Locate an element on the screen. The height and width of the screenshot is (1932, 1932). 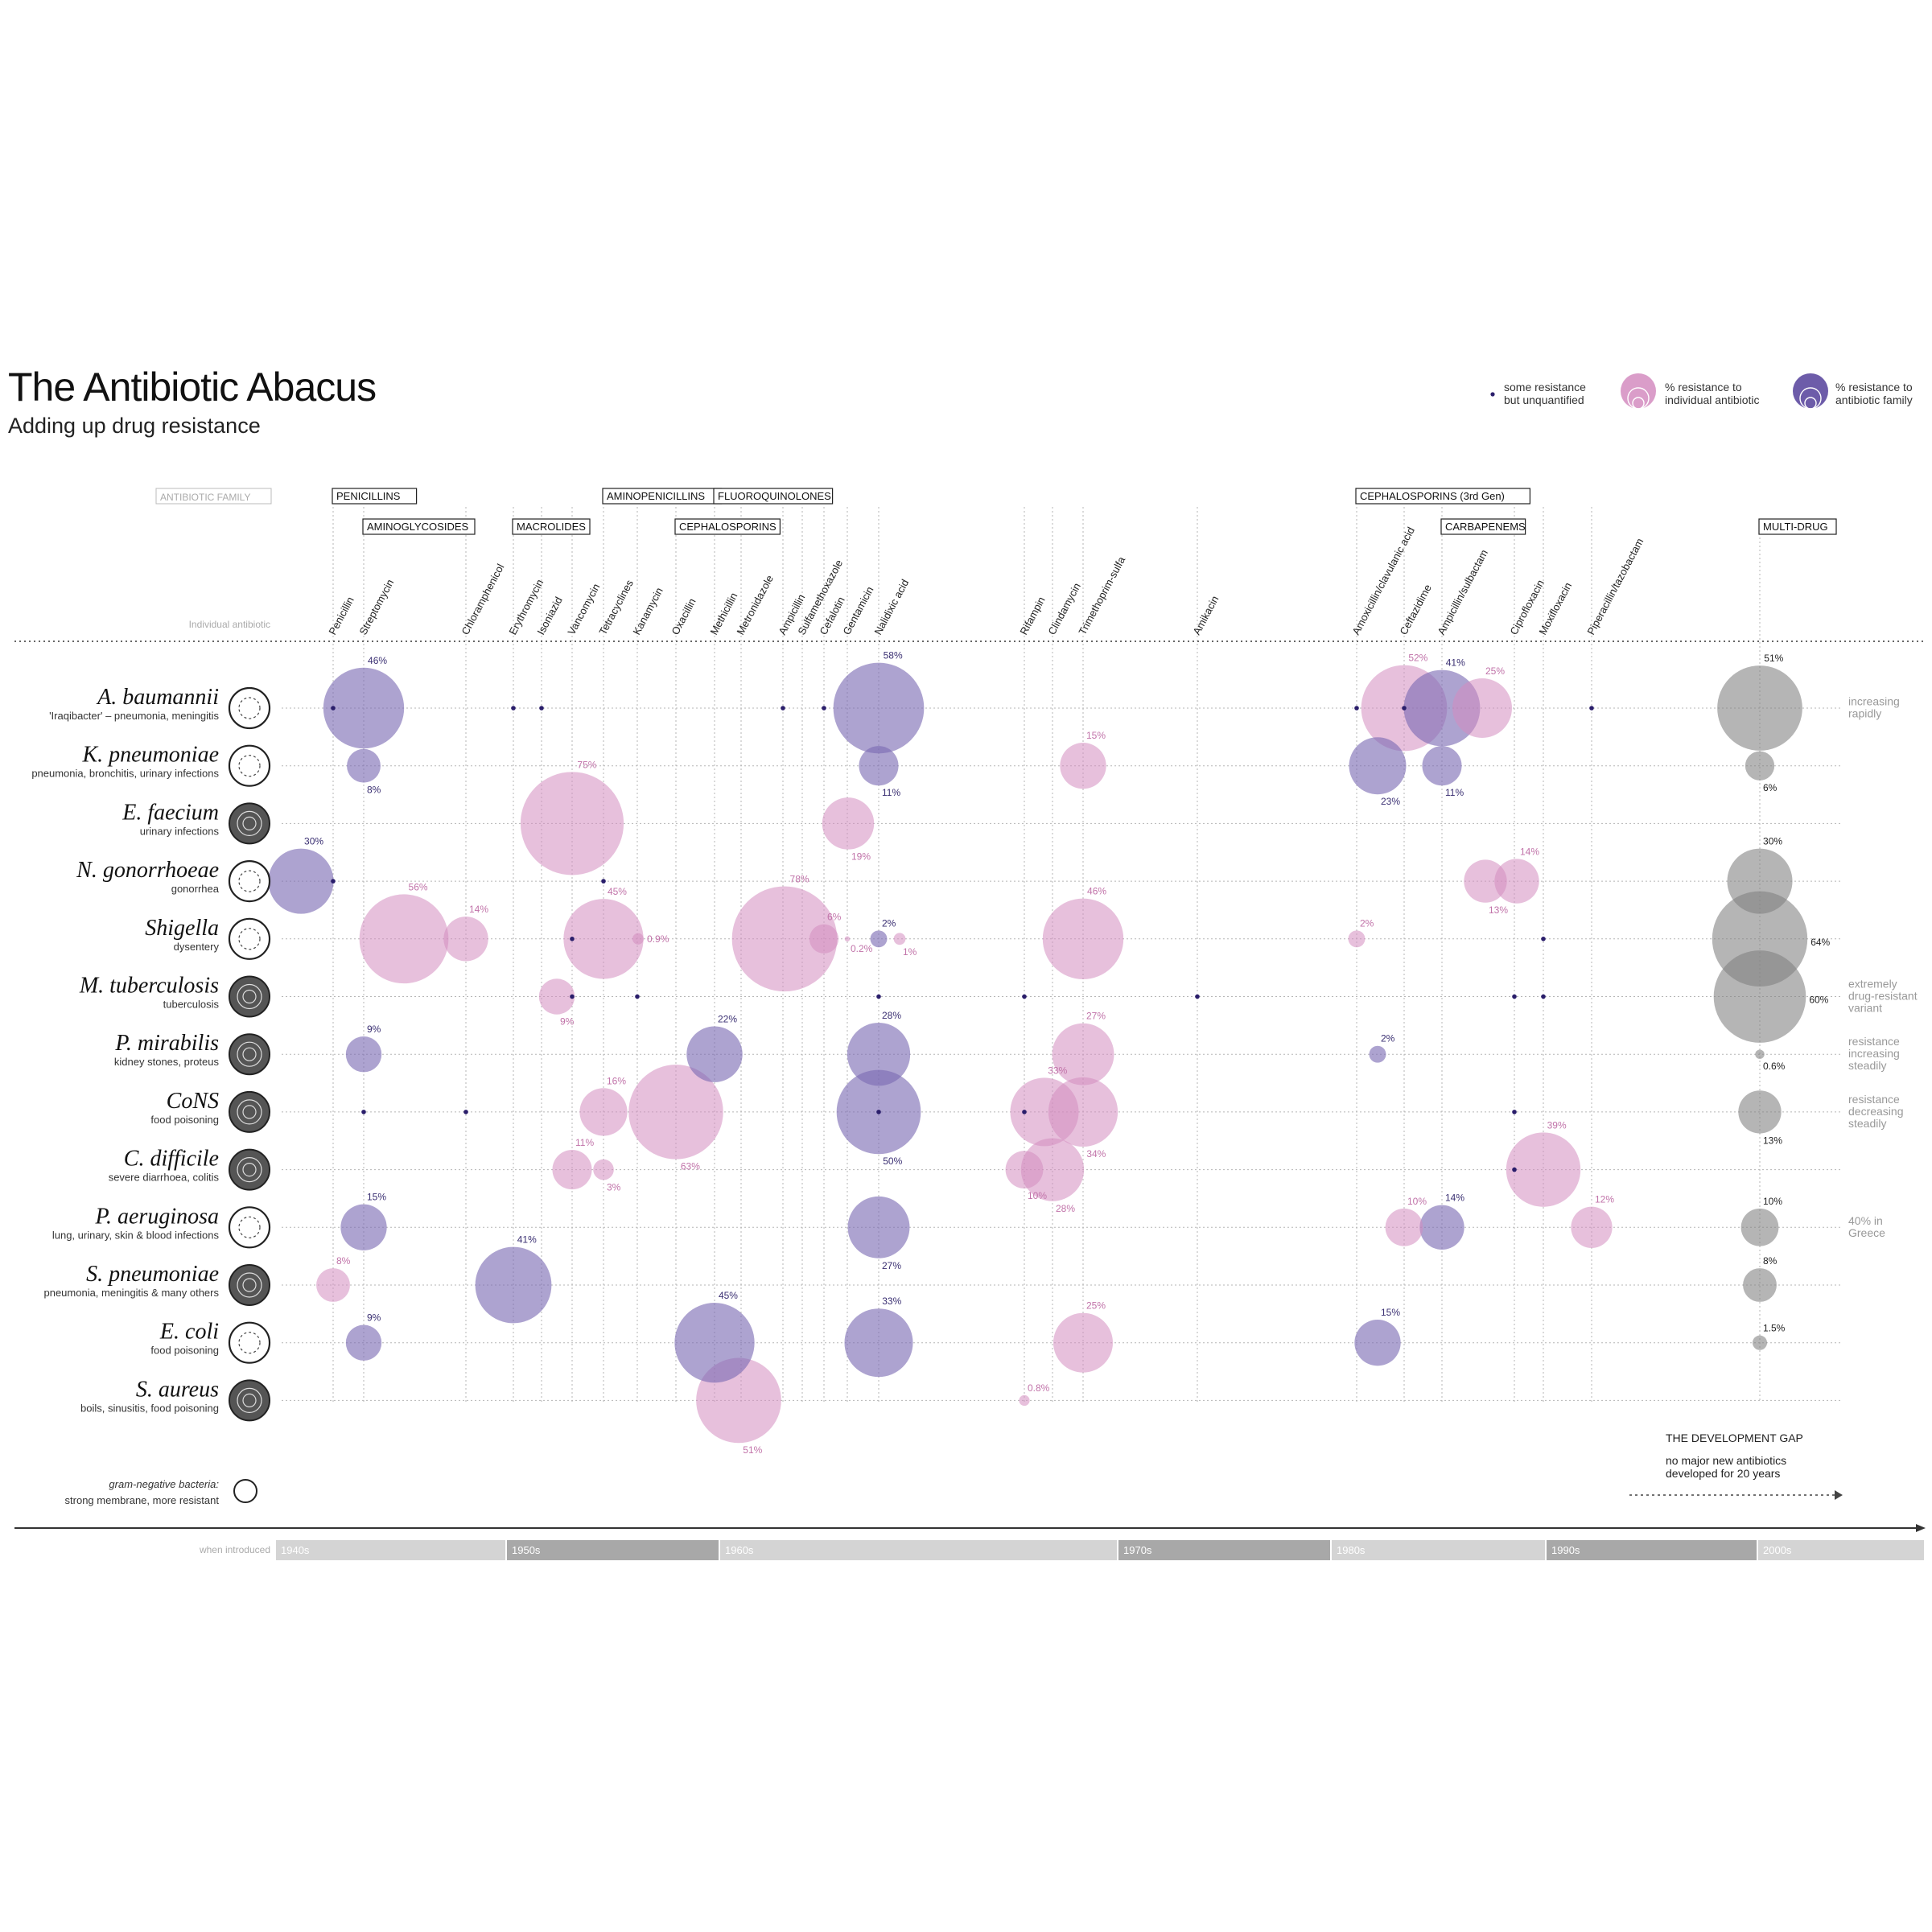
bubble-value-label: 16% is located at coordinates (616, 1080).